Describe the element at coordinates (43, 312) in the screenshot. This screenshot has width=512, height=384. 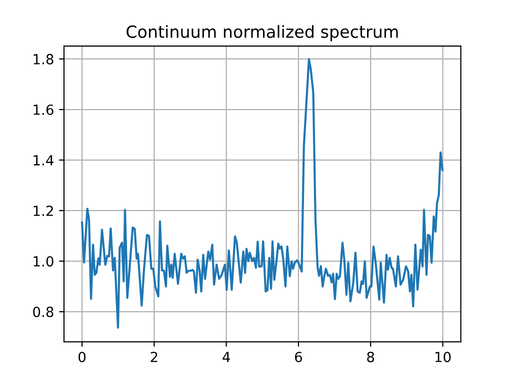
I see `y-tick-label: 0.8` at that location.